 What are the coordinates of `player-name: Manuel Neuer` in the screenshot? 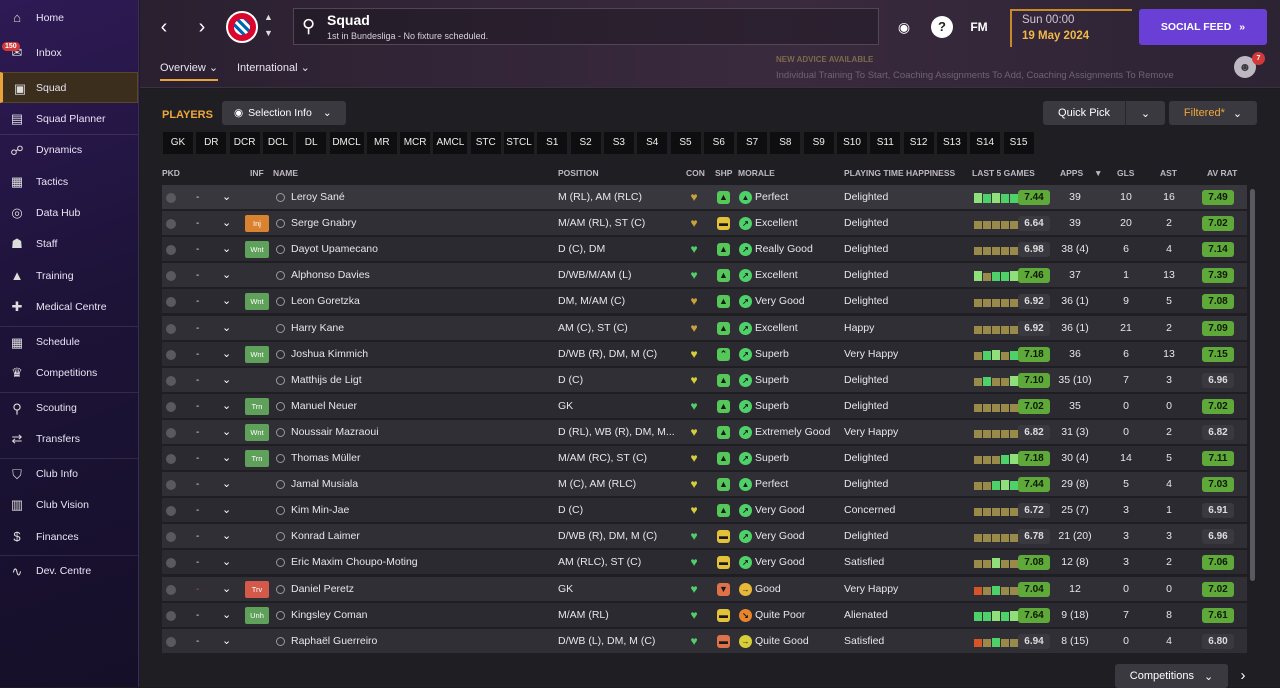 It's located at (324, 405).